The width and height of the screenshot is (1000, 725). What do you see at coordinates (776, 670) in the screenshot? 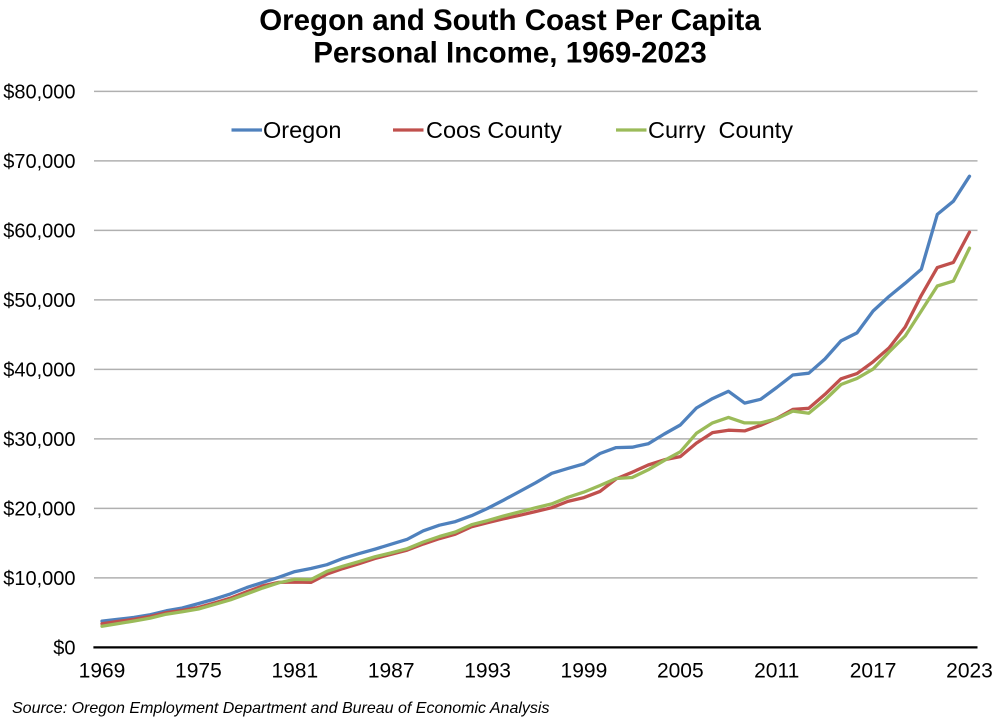
I see `svg-text: 2011` at bounding box center [776, 670].